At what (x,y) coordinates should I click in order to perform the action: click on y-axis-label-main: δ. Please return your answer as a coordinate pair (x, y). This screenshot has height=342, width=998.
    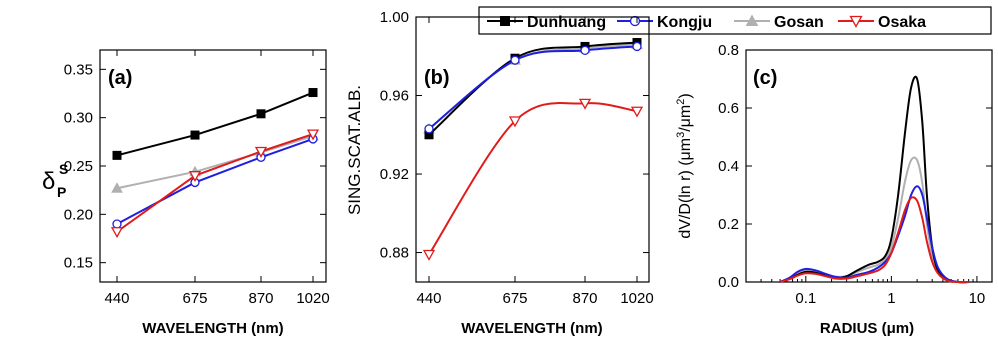
    Looking at the image, I should click on (48, 181).